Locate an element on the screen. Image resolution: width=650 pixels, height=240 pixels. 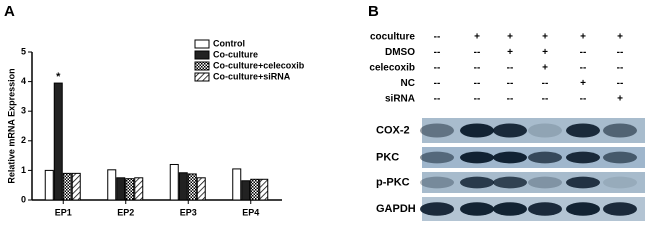
treatment-label: siRNA is located at coordinates (400, 99).